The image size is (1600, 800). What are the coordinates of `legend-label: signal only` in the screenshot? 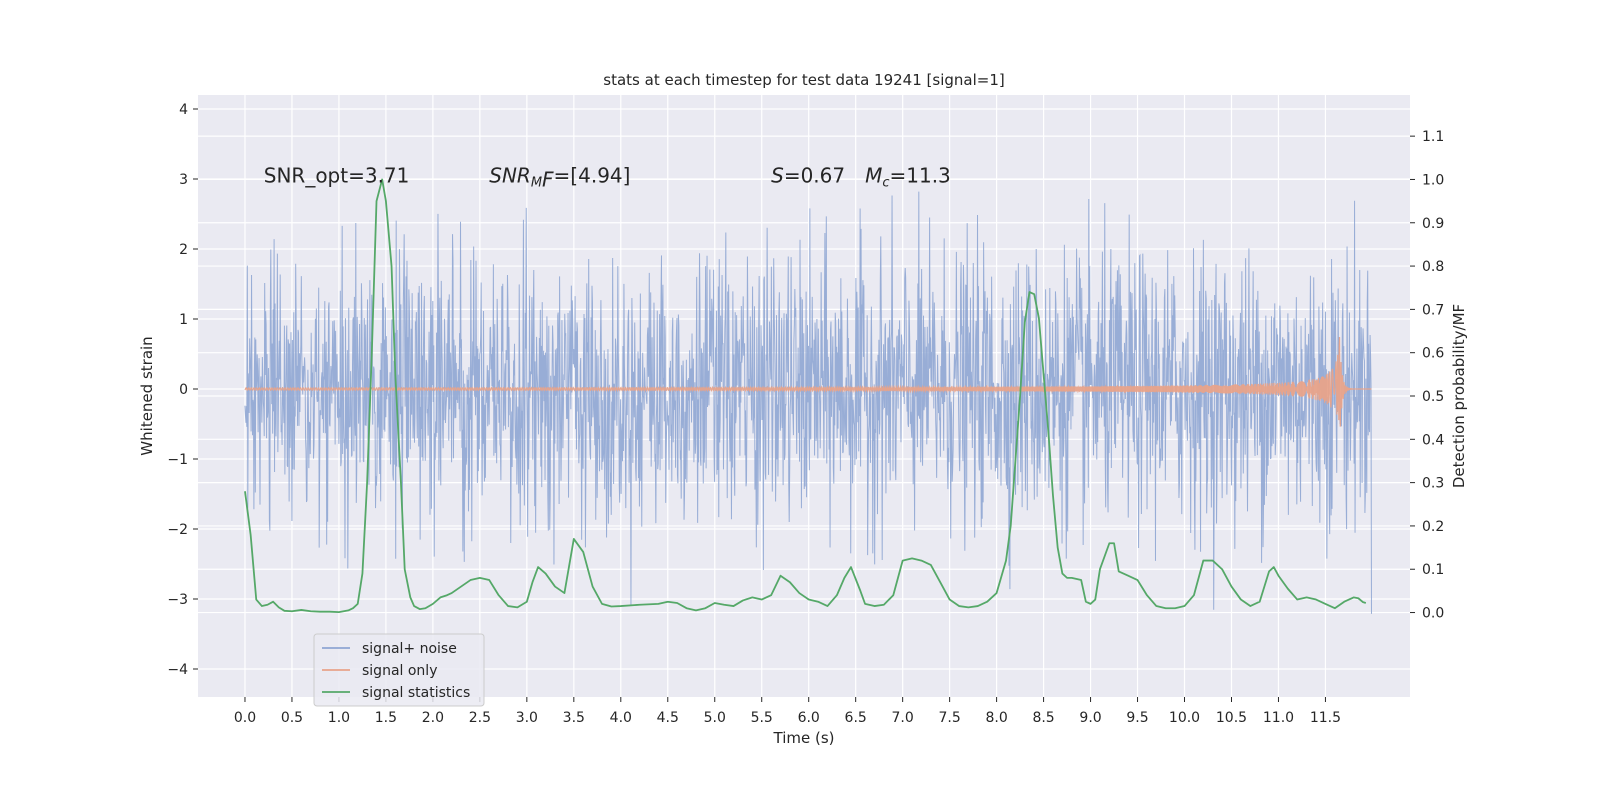 It's located at (399, 671).